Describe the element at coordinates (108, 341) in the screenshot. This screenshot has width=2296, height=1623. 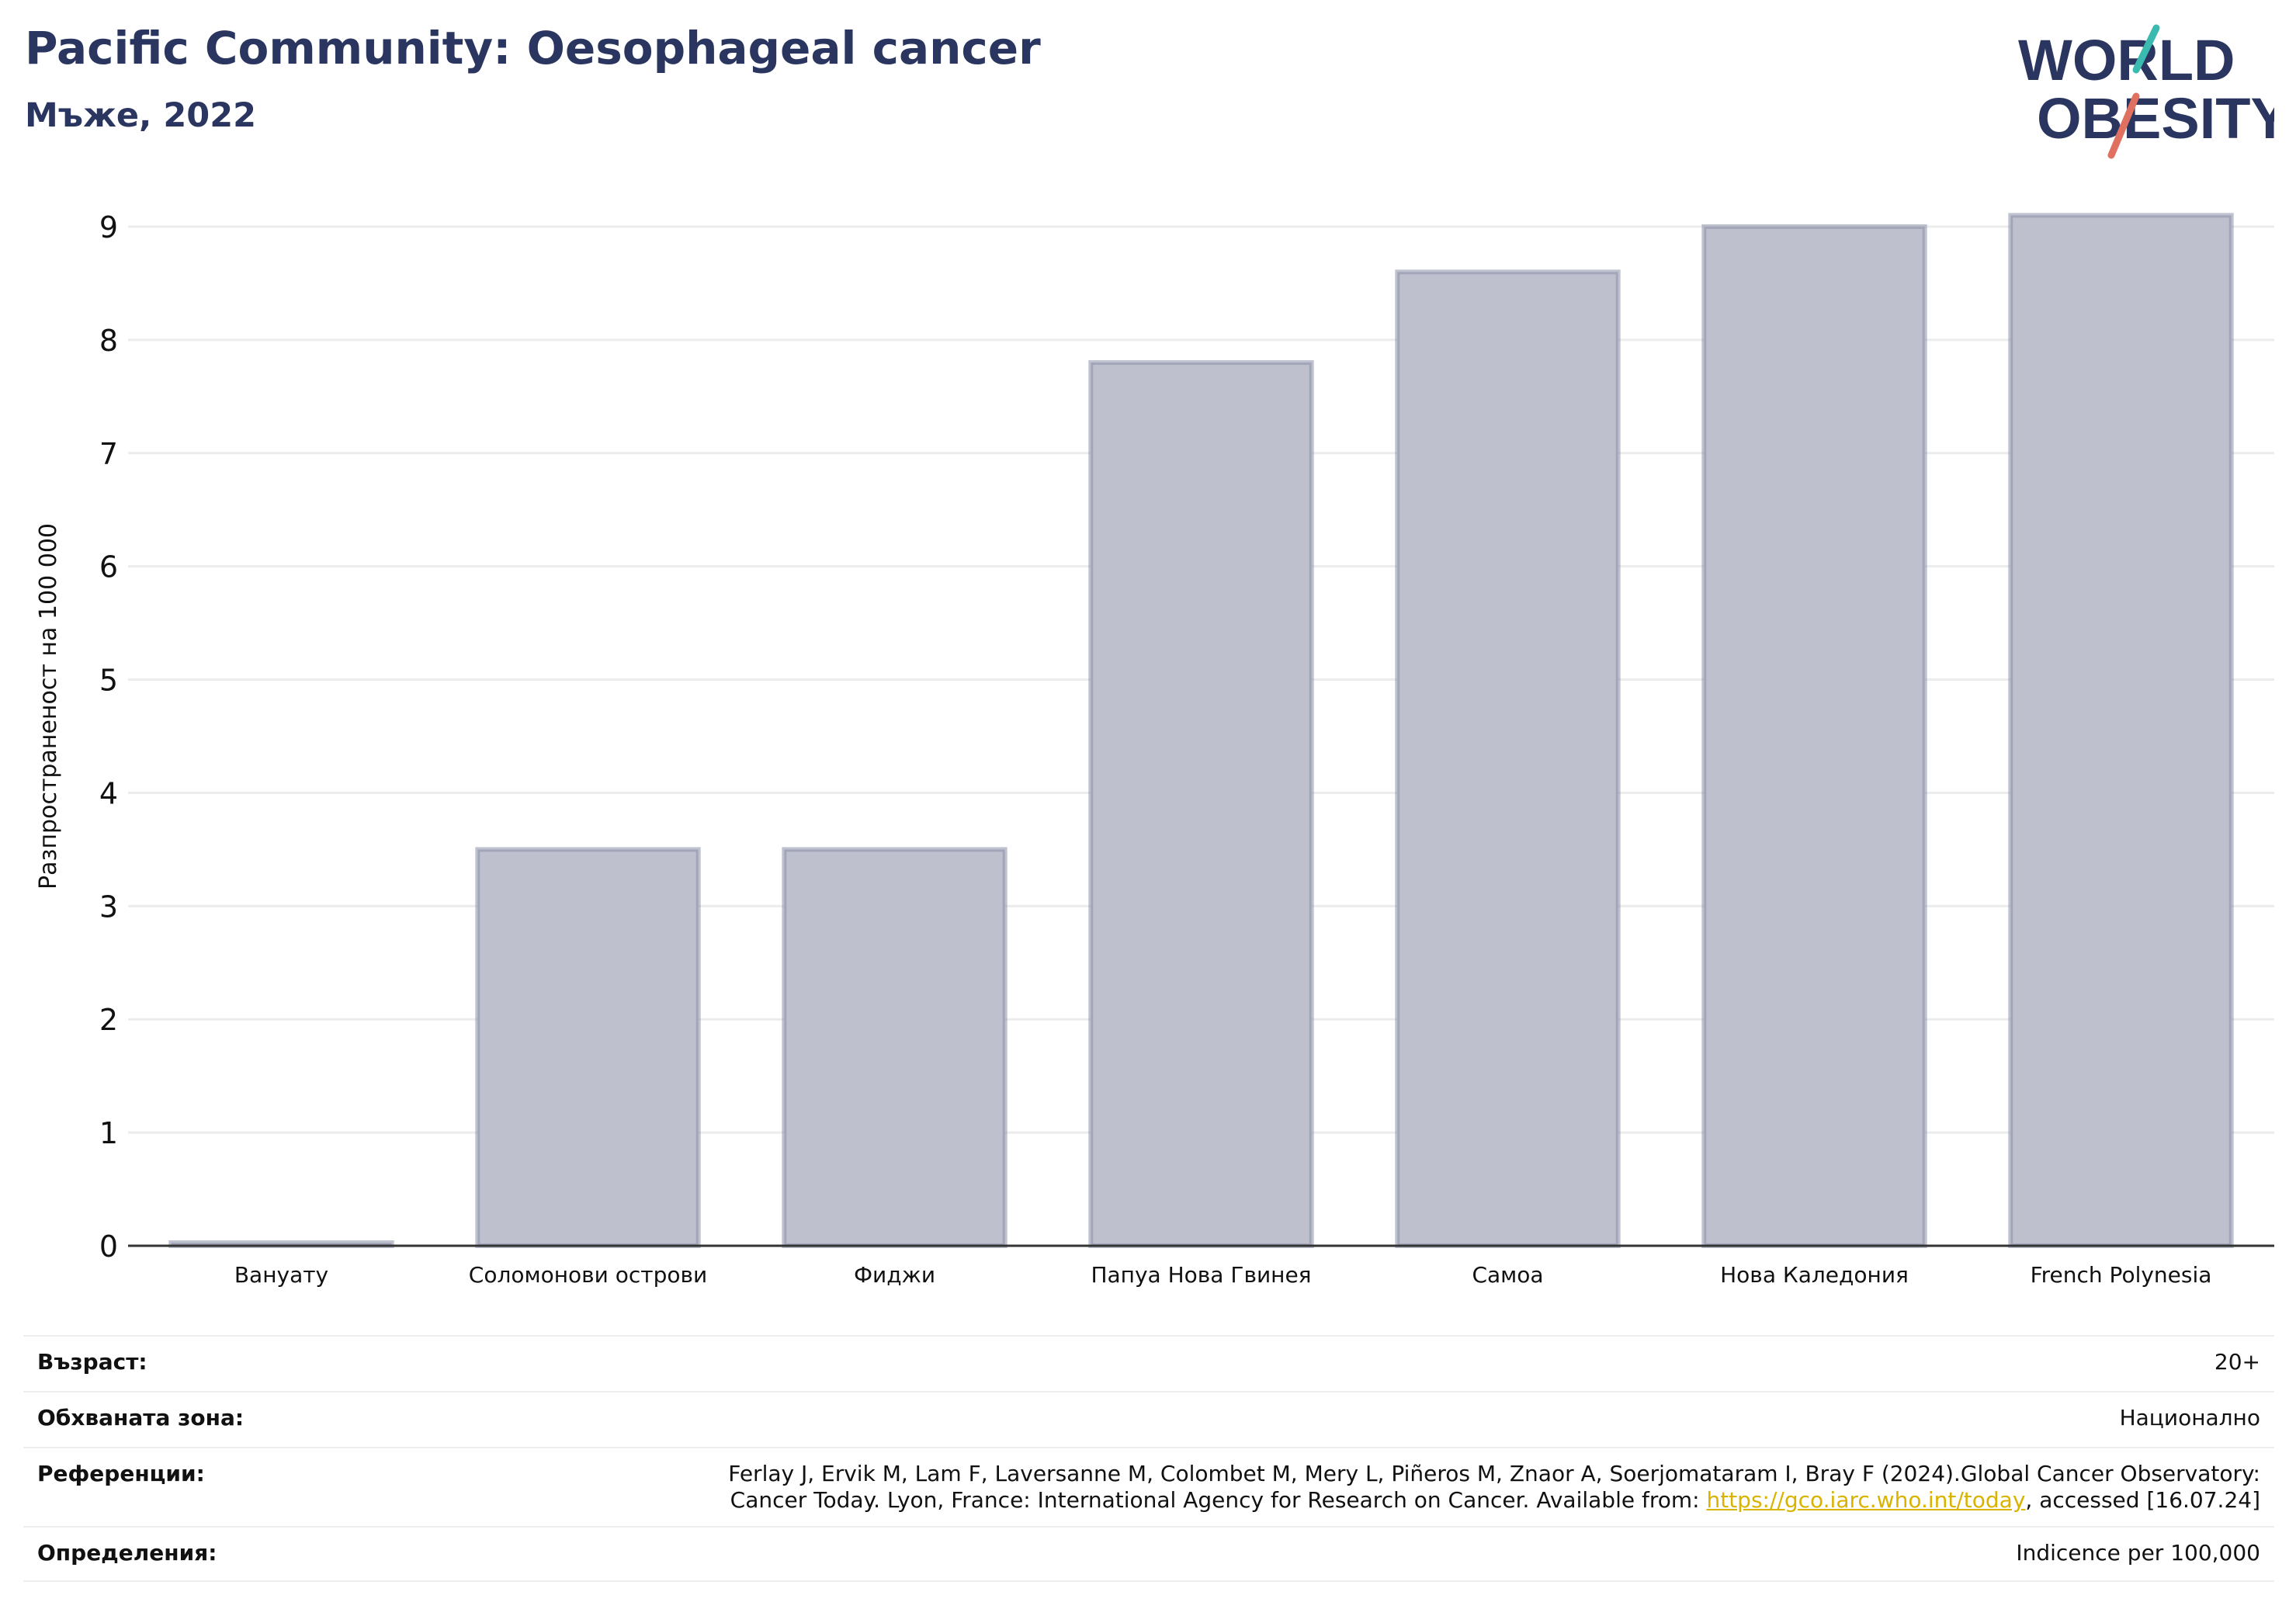
I see `y-tick-label: 8` at that location.